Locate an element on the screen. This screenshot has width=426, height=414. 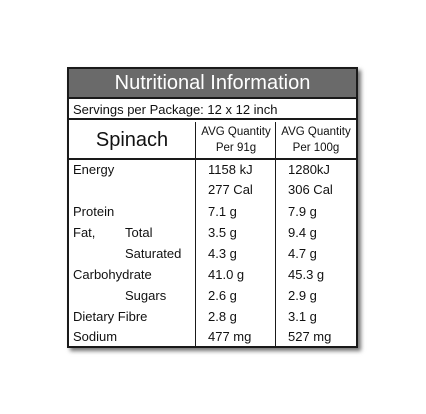
saturated-label: Saturated is located at coordinates (153, 253).